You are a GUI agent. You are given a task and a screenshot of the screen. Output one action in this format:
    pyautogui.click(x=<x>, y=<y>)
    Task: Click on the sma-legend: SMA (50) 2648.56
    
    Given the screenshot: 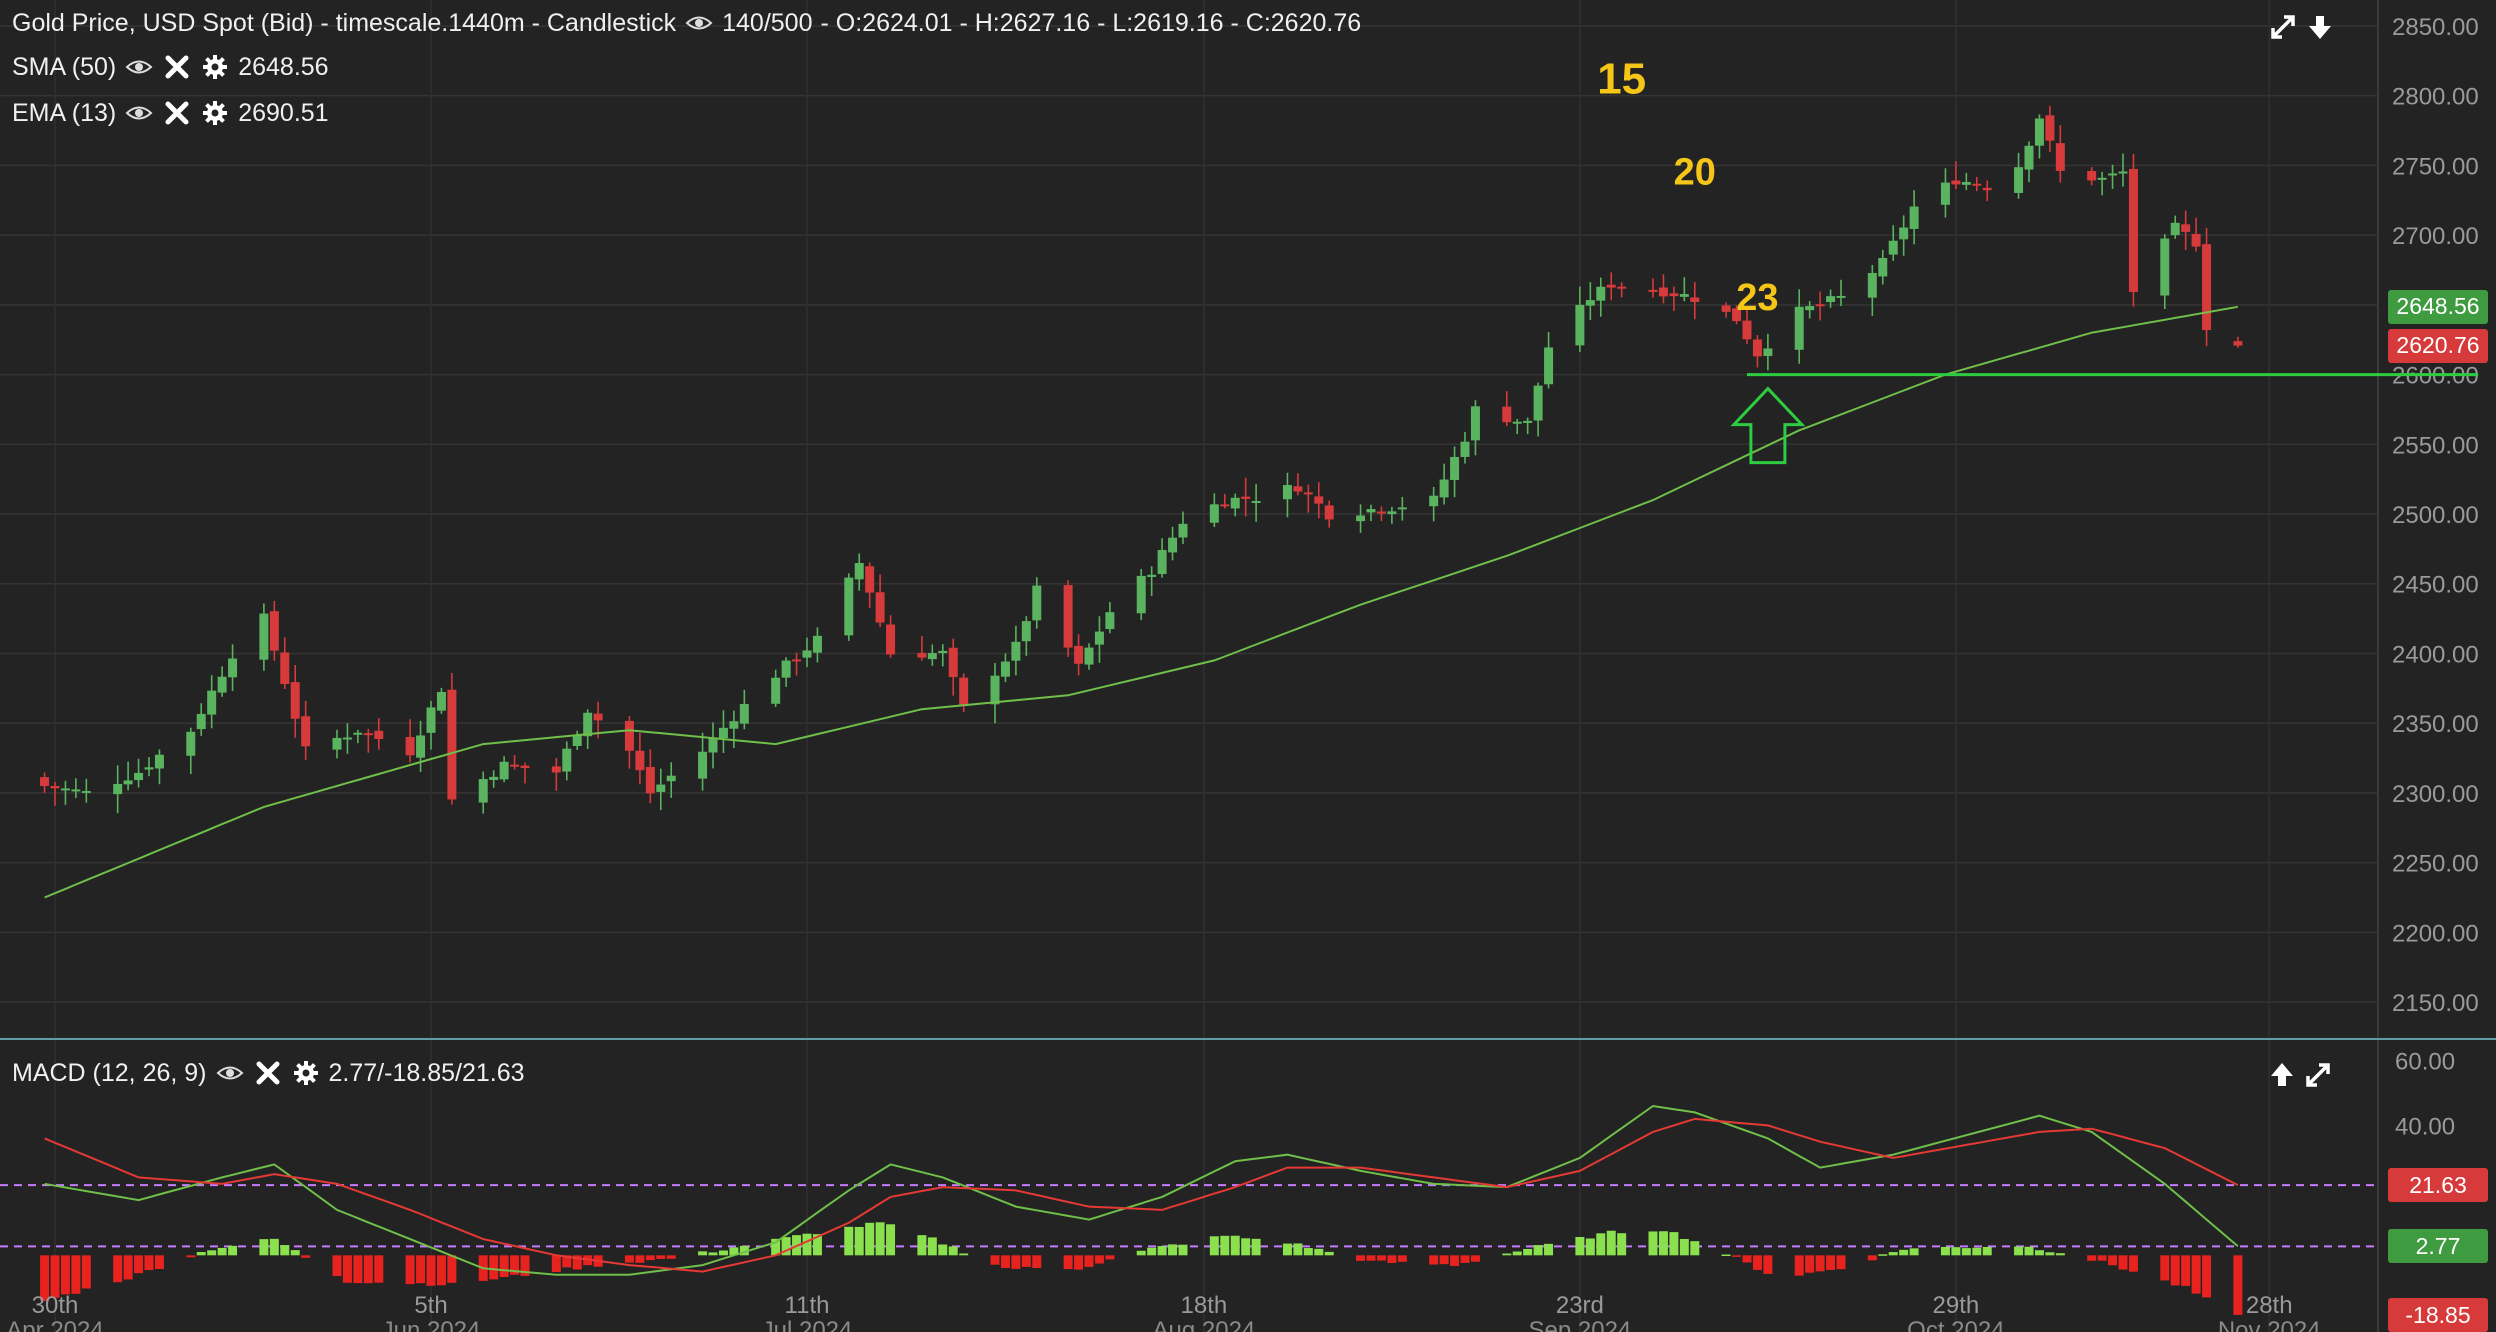 What is the action you would take?
    pyautogui.click(x=170, y=67)
    